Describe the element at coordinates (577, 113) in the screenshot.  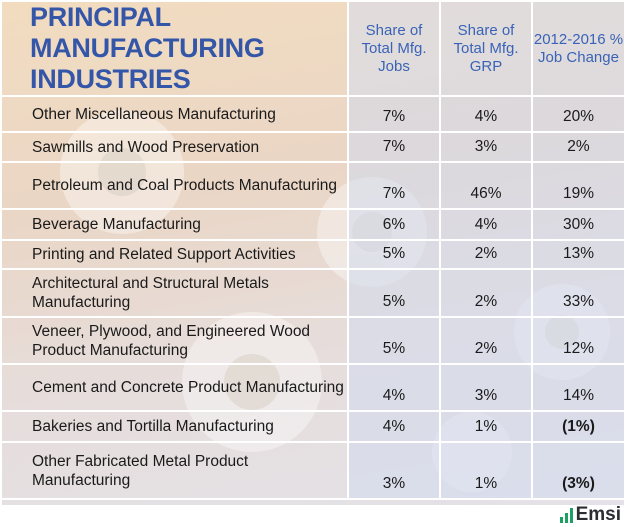
I see `job-change: 20%` at that location.